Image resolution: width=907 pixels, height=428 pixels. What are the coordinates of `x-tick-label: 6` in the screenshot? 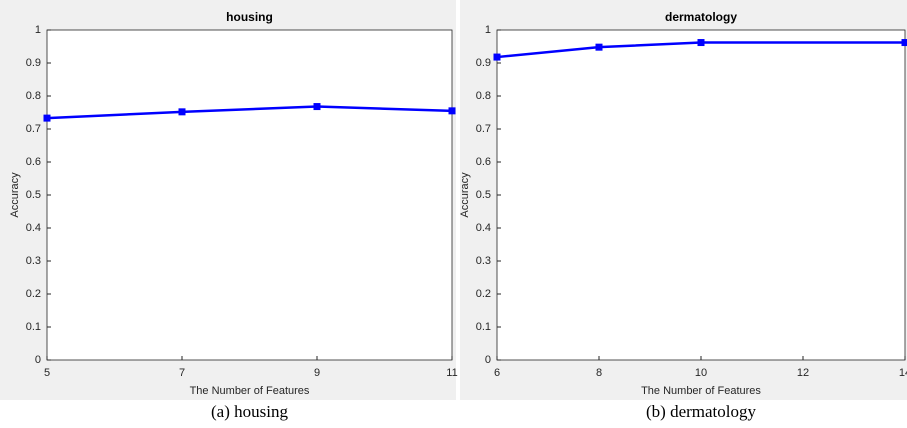 It's located at (497, 373).